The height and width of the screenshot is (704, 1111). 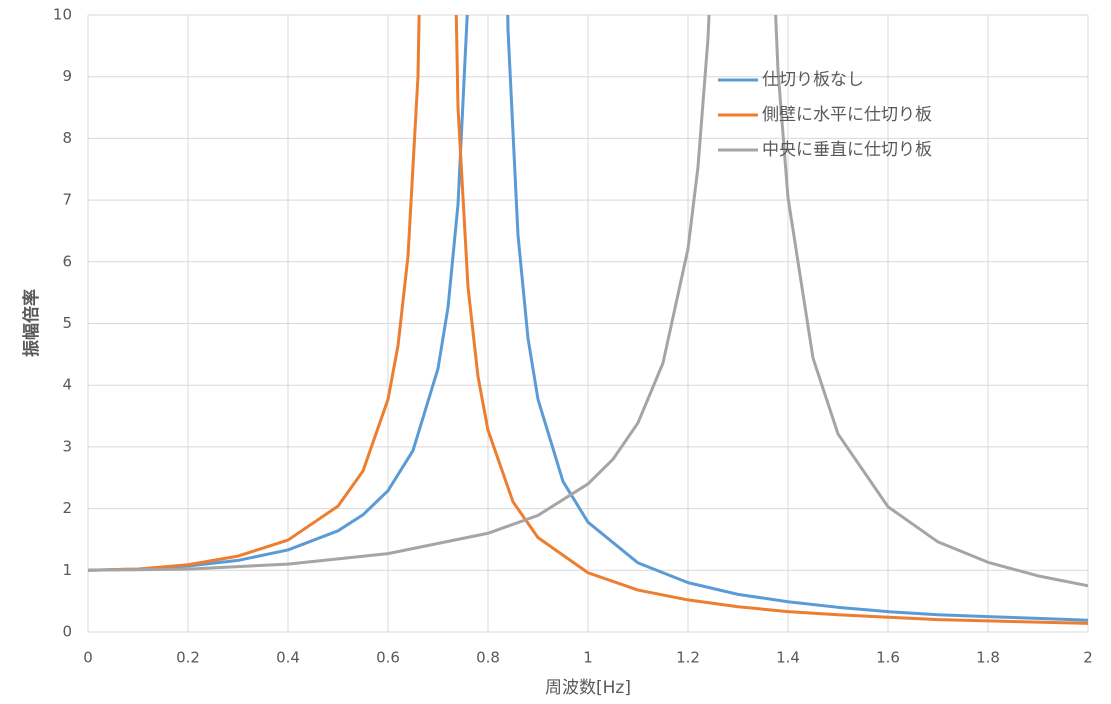 I want to click on y-tick-label: 3, so click(x=67, y=446).